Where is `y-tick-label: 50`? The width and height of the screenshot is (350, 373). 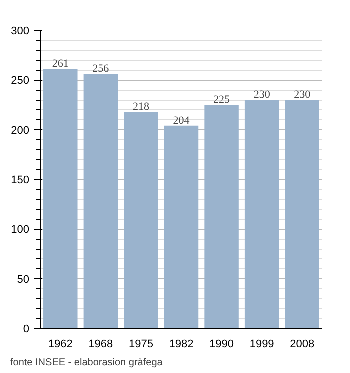
y-tick-label: 50 is located at coordinates (23, 280).